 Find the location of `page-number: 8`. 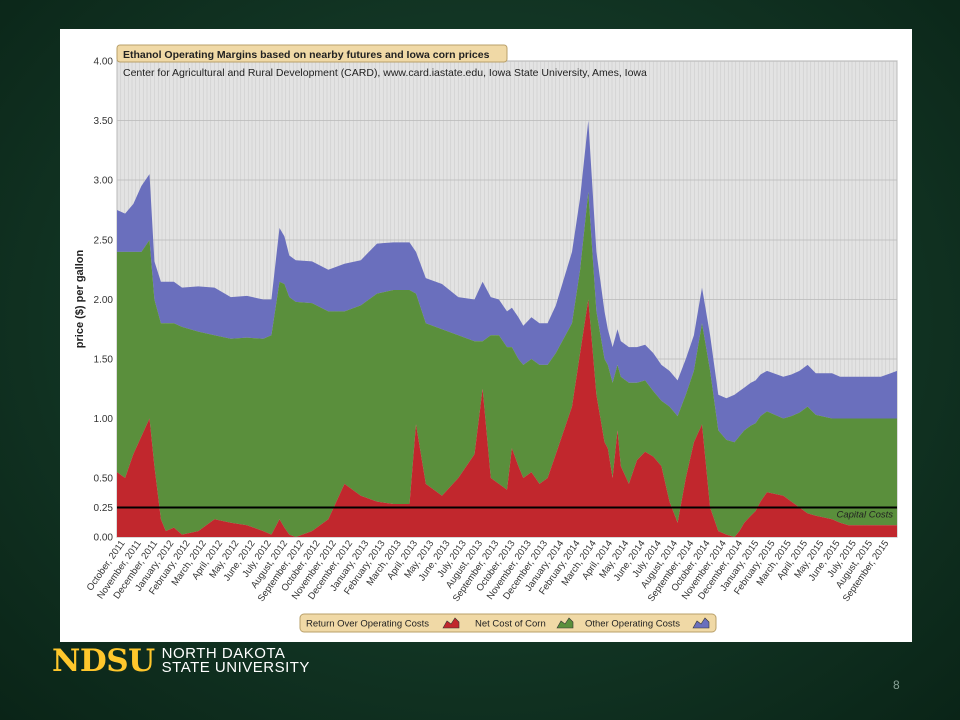

page-number: 8 is located at coordinates (896, 685).